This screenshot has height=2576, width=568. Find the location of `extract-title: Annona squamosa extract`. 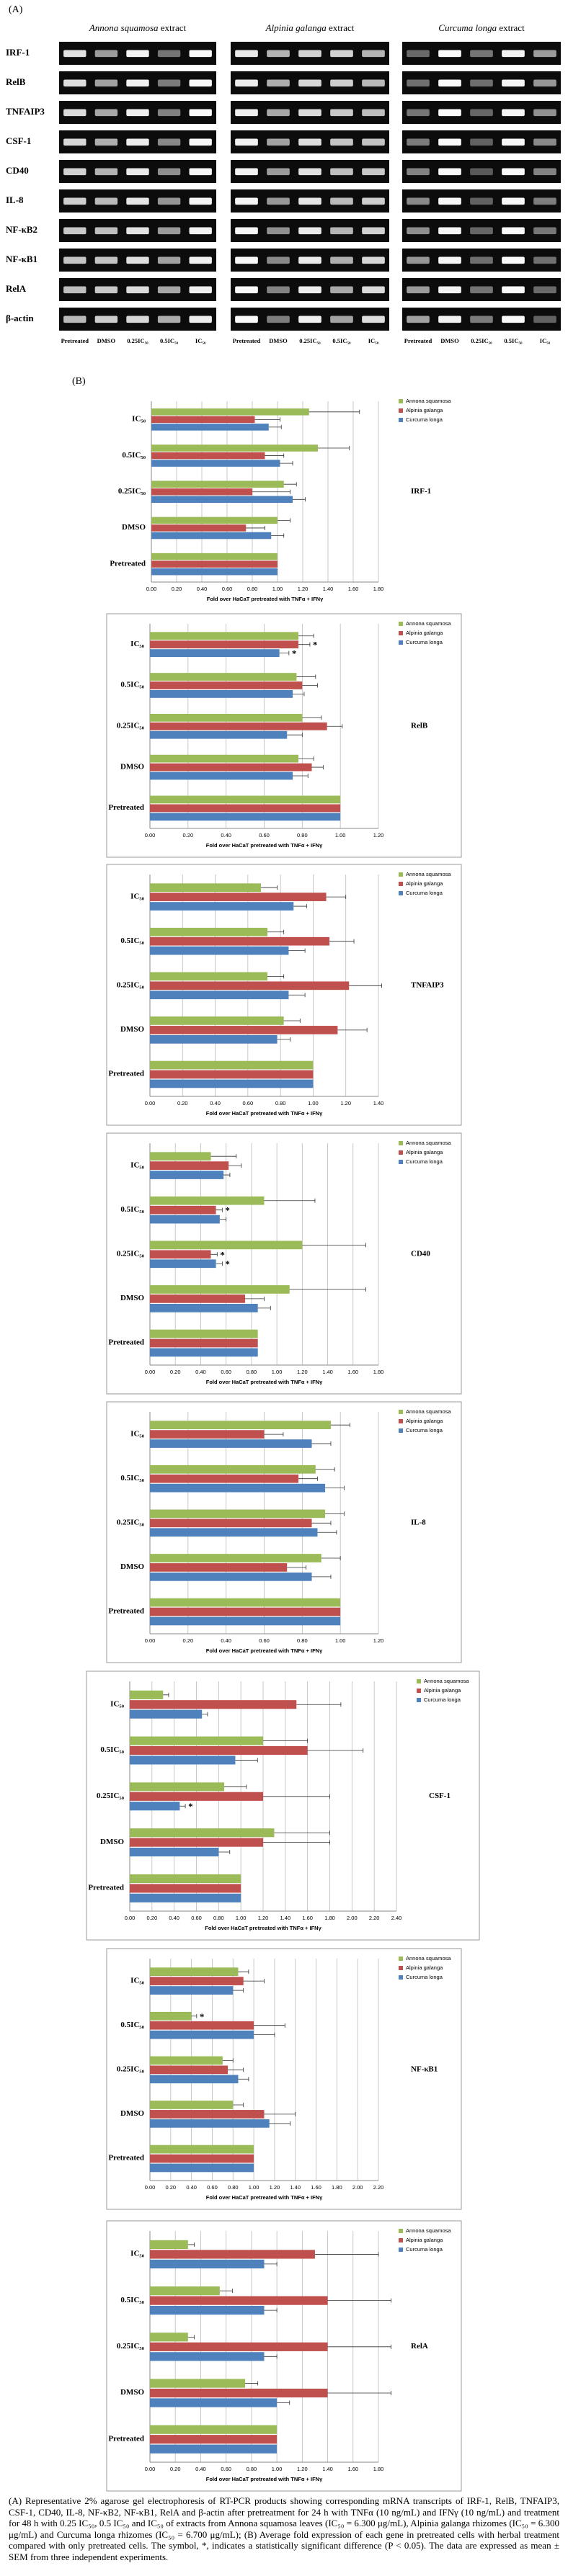

extract-title: Annona squamosa extract is located at coordinates (138, 27).